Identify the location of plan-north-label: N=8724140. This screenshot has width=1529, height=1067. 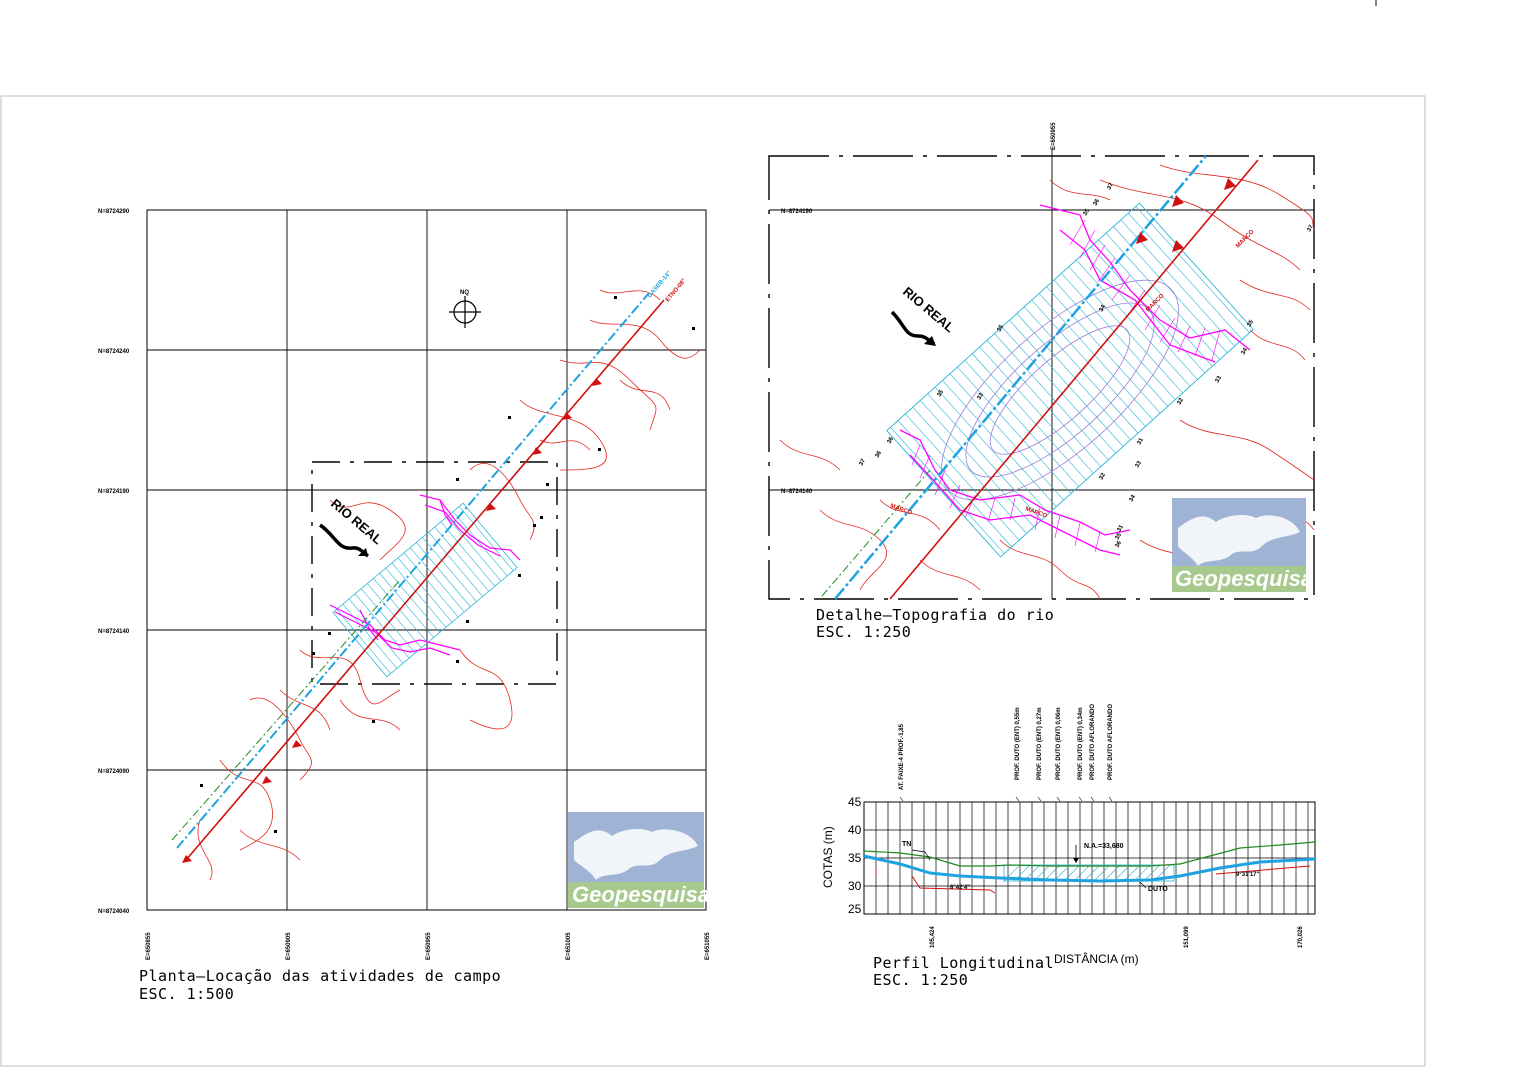
(114, 632).